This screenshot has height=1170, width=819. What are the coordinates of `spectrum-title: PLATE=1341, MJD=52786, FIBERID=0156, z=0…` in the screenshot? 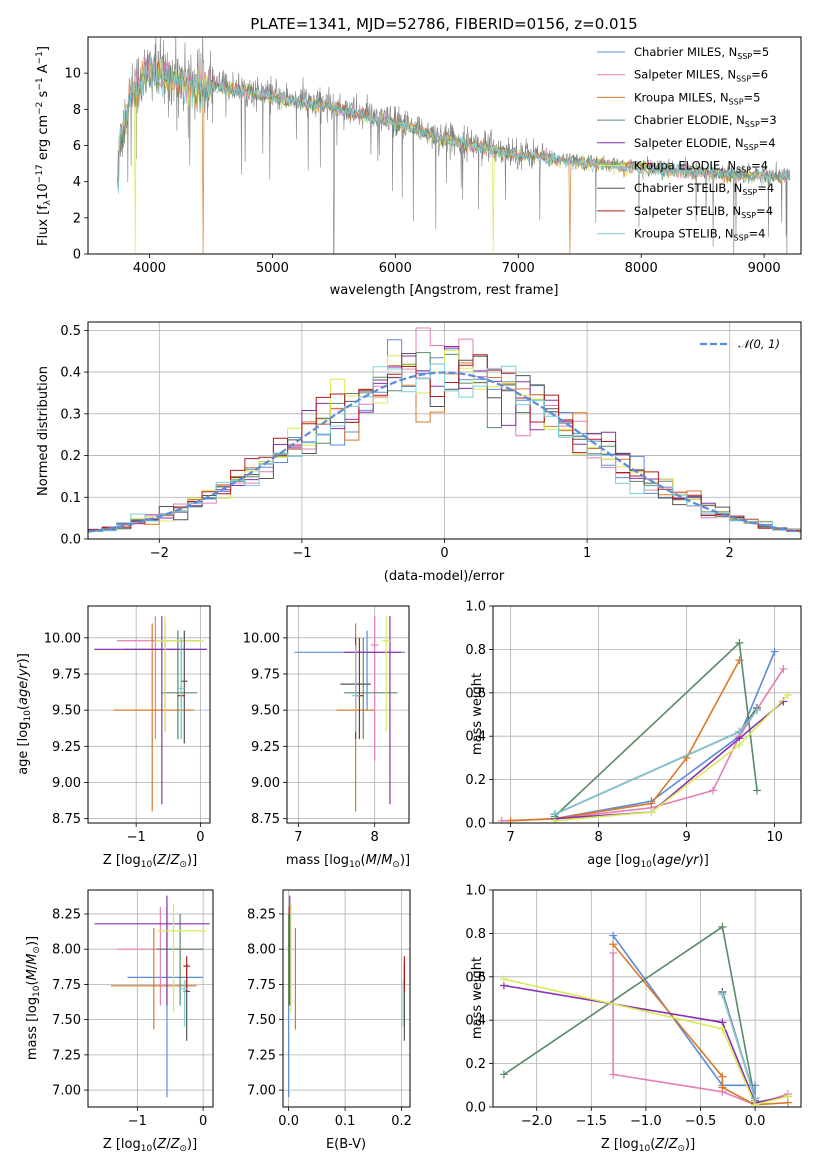 It's located at (443, 24).